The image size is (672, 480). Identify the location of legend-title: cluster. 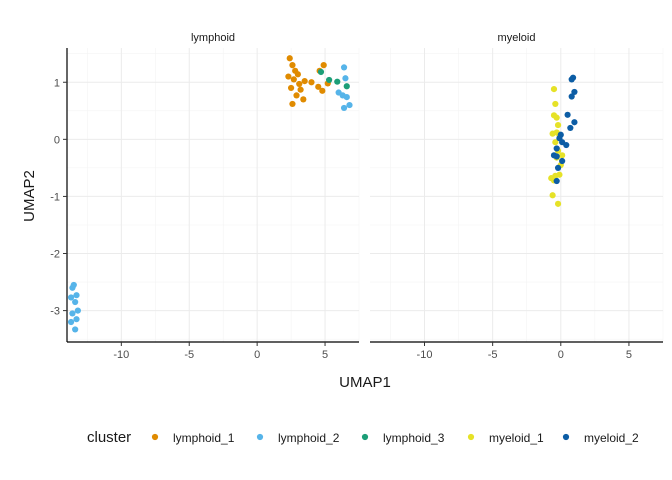
(109, 437).